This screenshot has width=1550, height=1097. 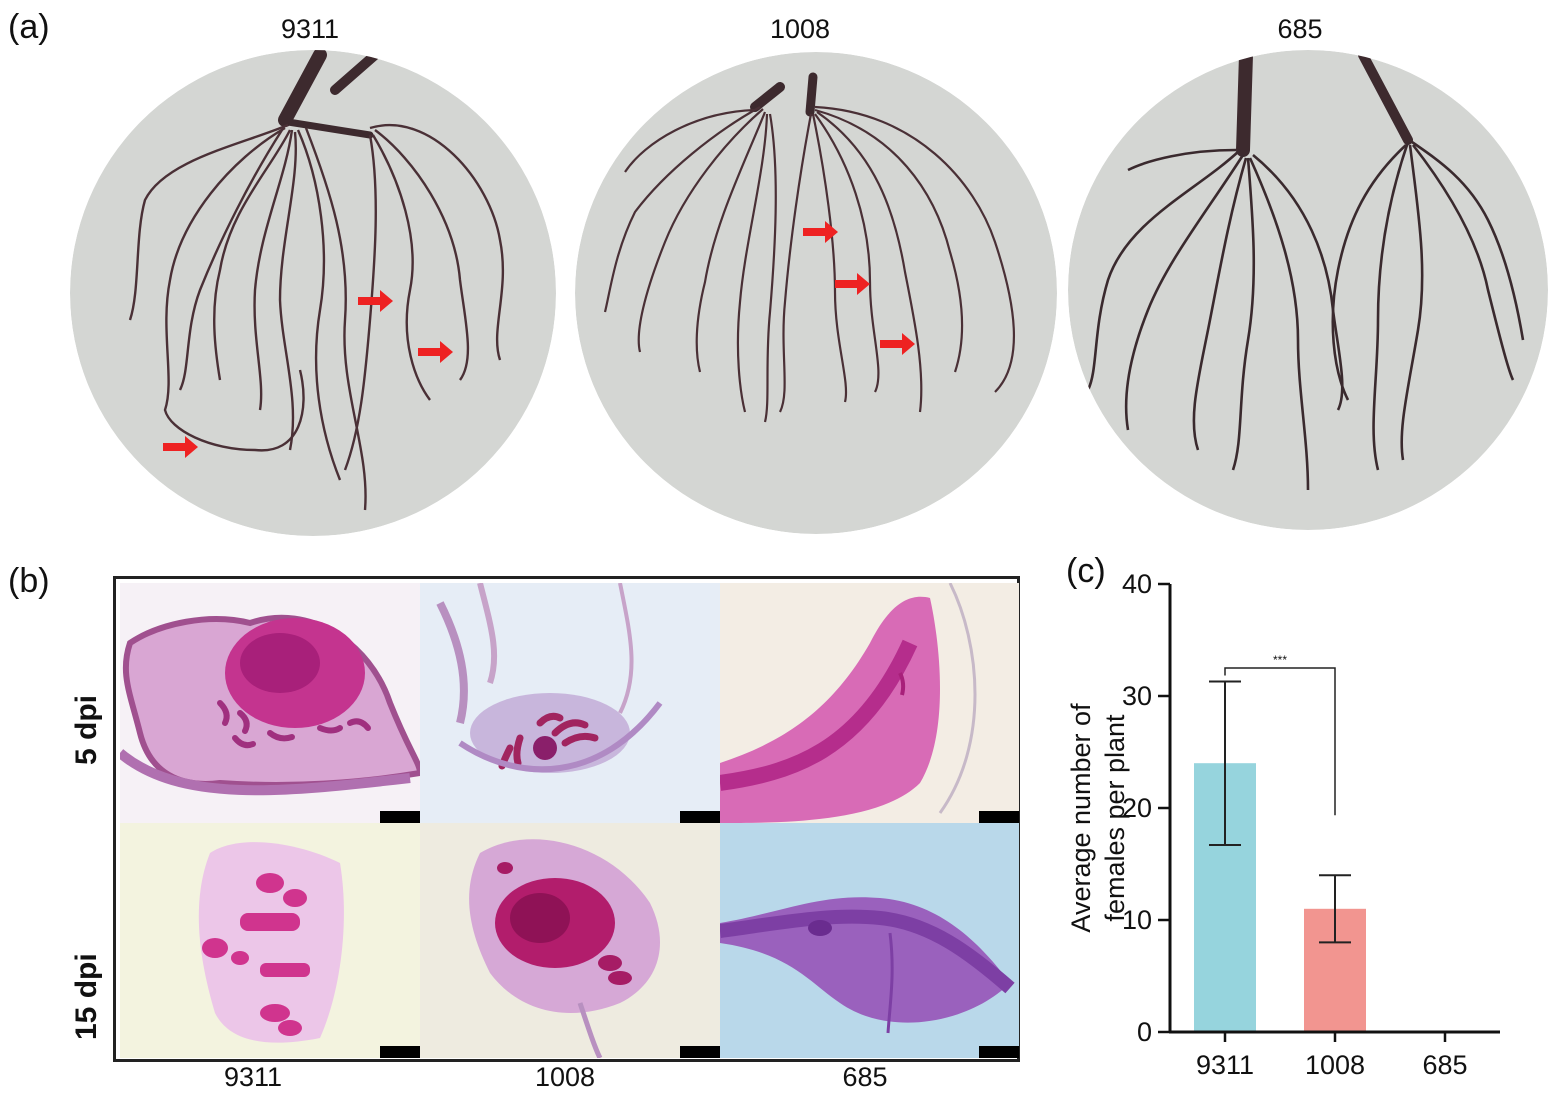 I want to click on x-tick-label-1008: 1008, so click(x=1335, y=1065).